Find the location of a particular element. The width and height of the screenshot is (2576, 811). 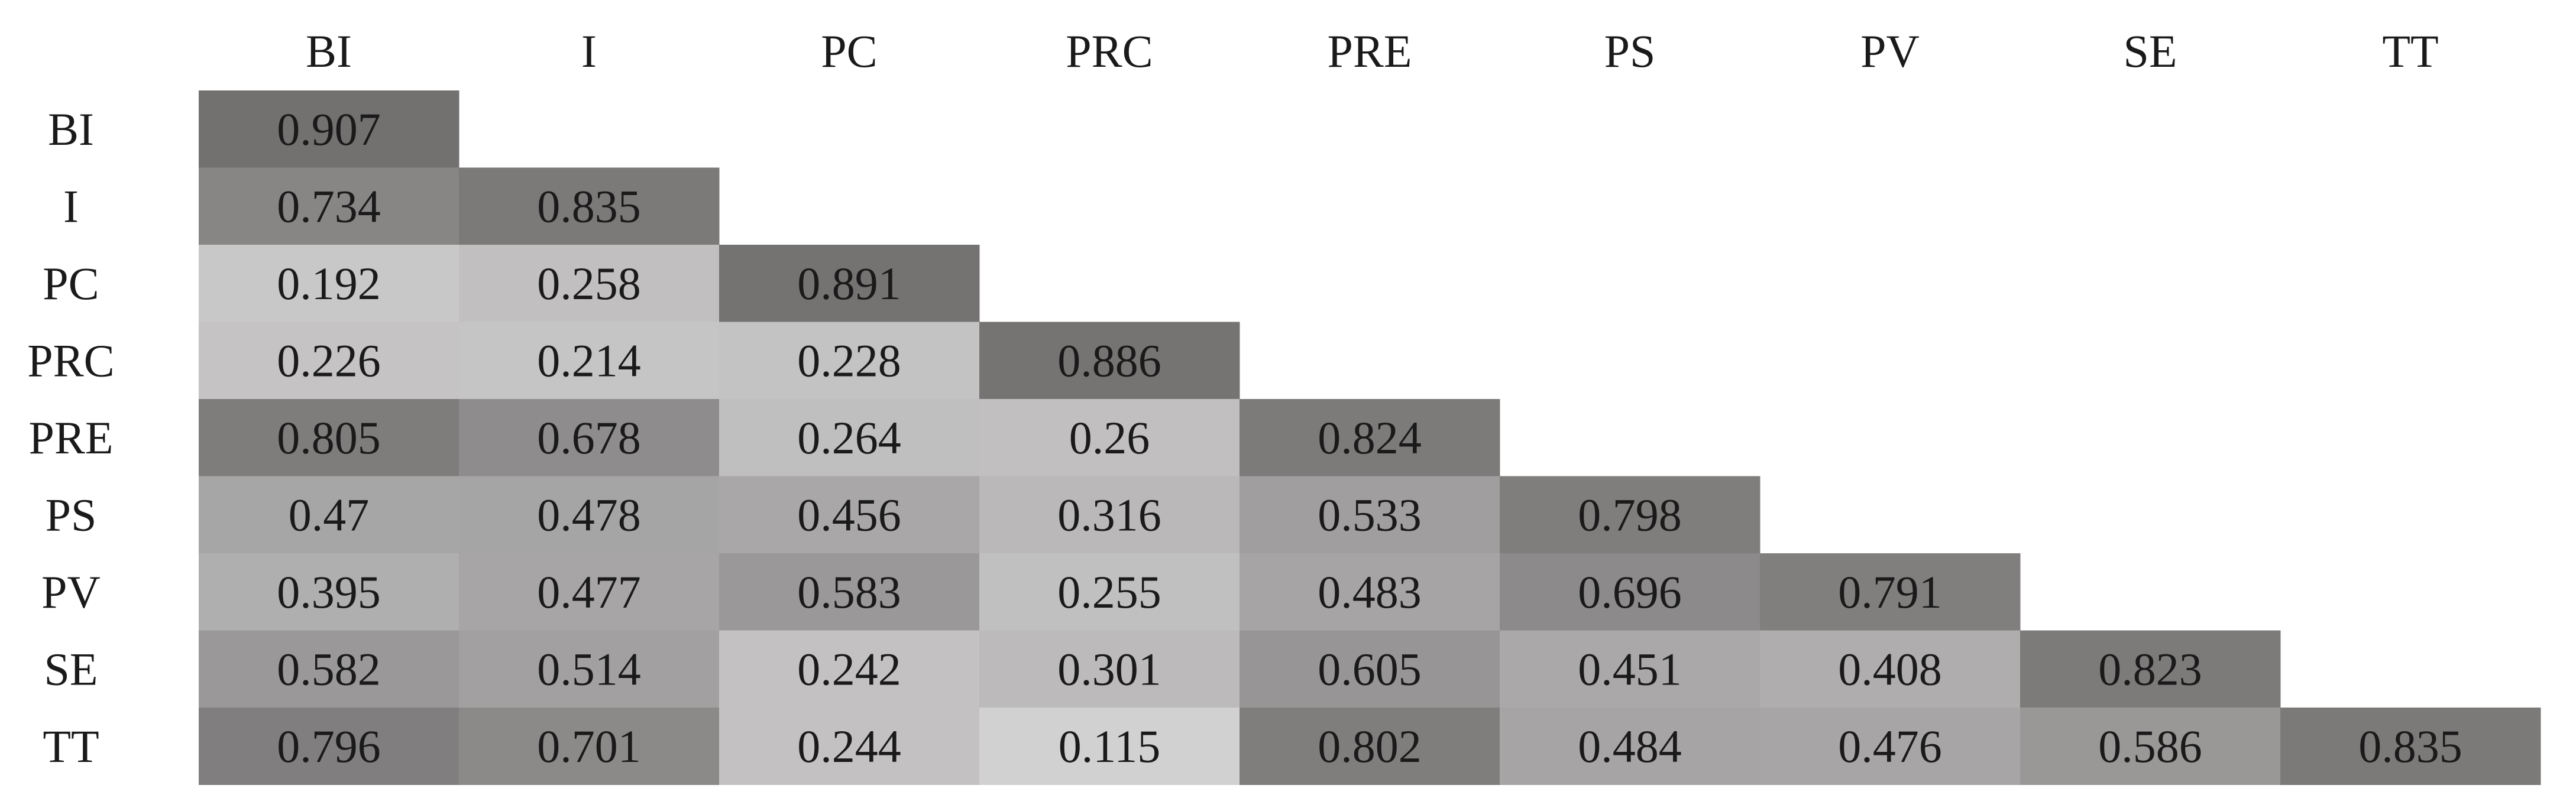

row-label: SE is located at coordinates (71, 669).